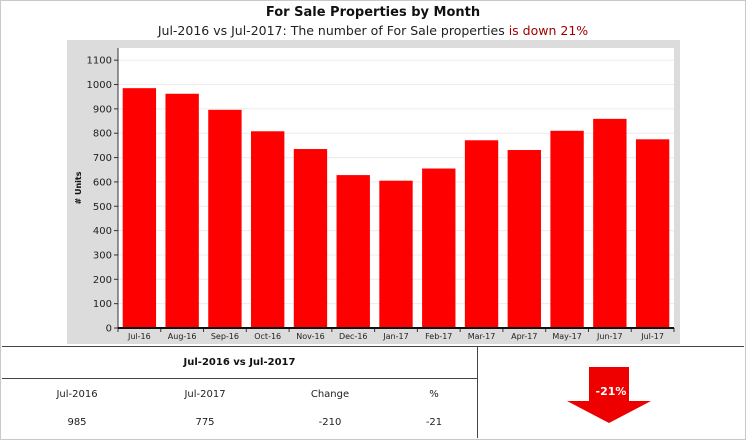  Describe the element at coordinates (330, 422) in the screenshot. I see `summary-value: -210` at that location.